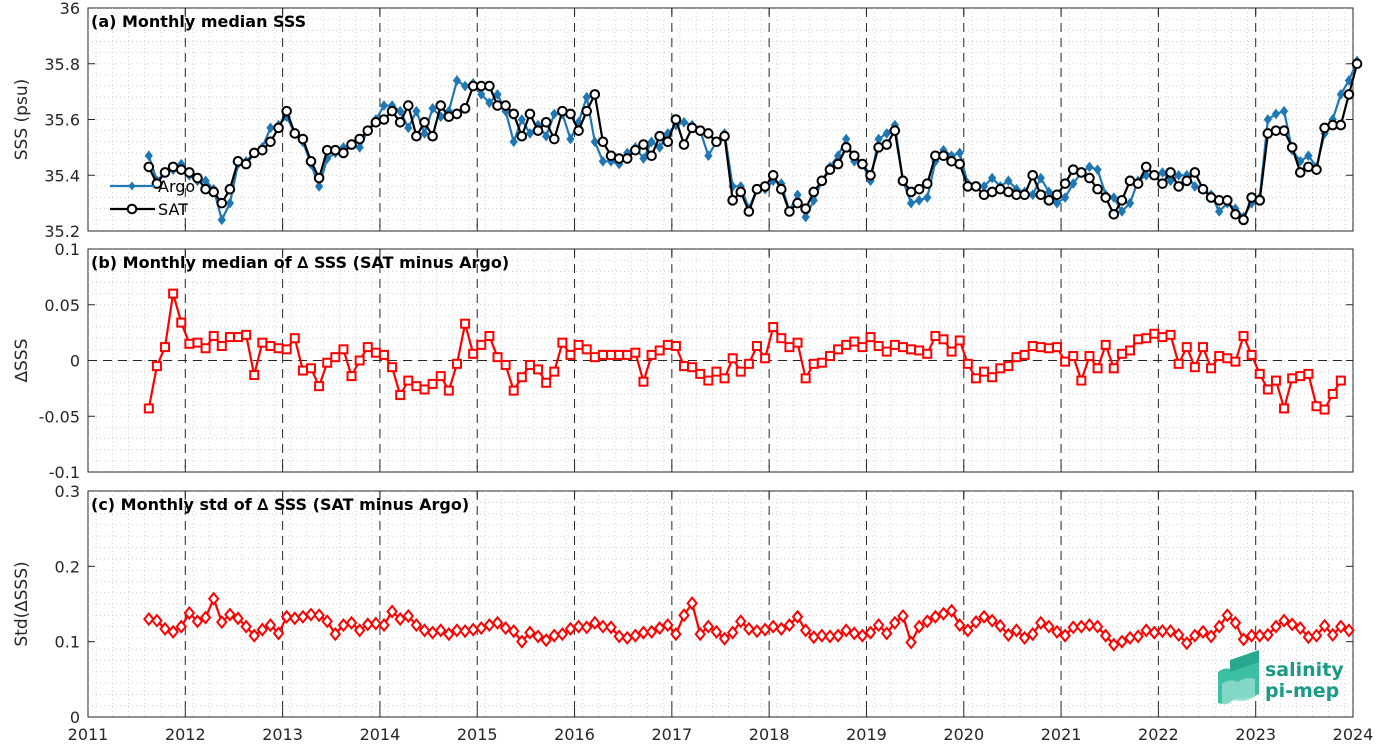 This screenshot has width=1377, height=745. What do you see at coordinates (1158, 734) in the screenshot?
I see `x-tick-label: 2022` at bounding box center [1158, 734].